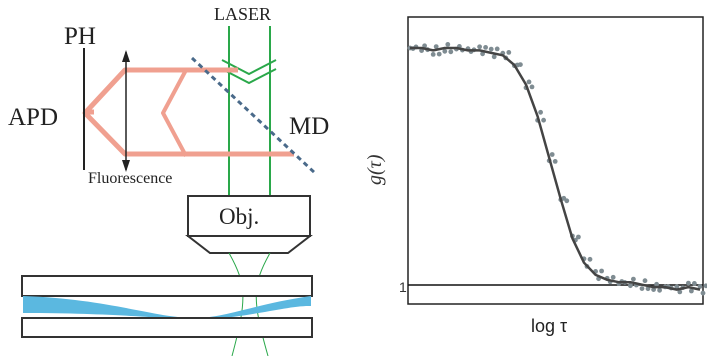 This screenshot has width=707, height=356. What do you see at coordinates (239, 216) in the screenshot?
I see `objective-label: Obj.` at bounding box center [239, 216].